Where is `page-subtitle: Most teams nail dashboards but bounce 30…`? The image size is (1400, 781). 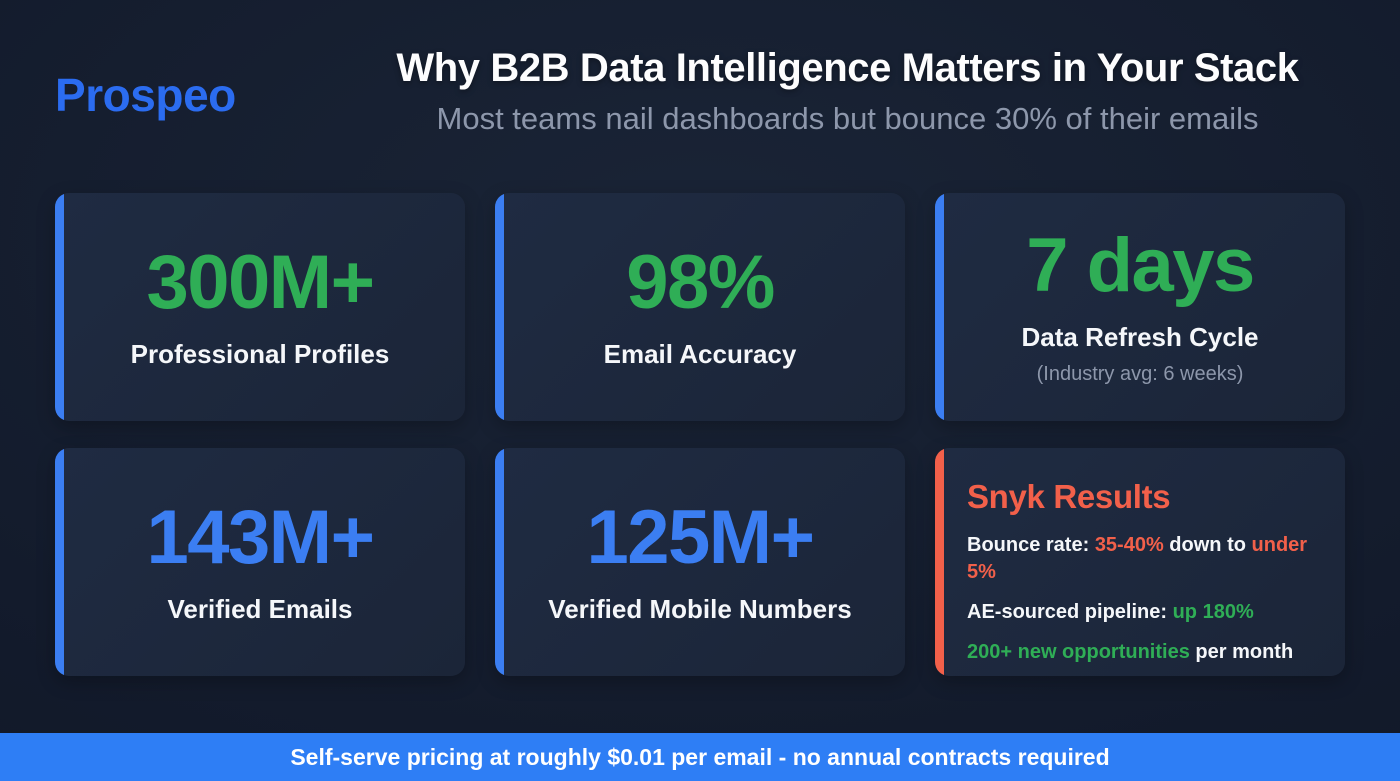 page-subtitle: Most teams nail dashboards but bounce 30… is located at coordinates (847, 118).